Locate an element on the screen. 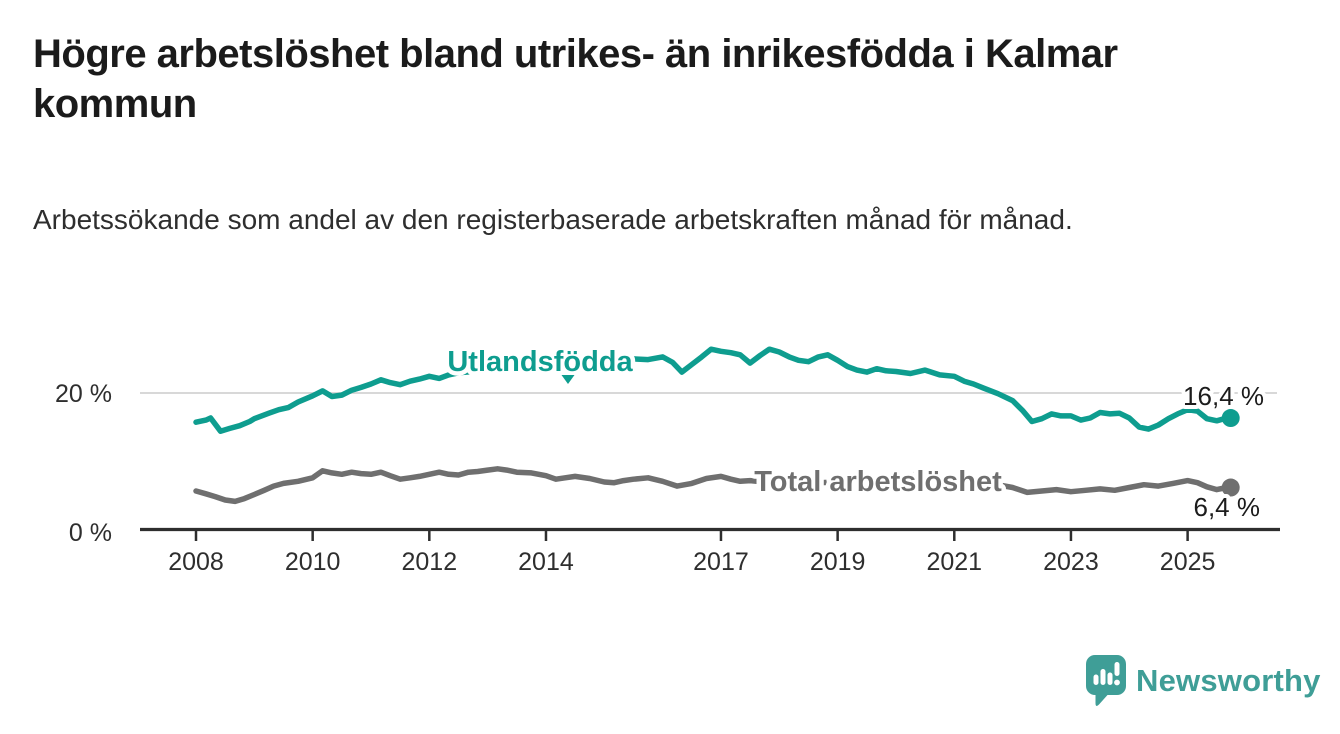 This screenshot has width=1340, height=734. series-label-utlandsf-dda: Utlandsfödda is located at coordinates (540, 362).